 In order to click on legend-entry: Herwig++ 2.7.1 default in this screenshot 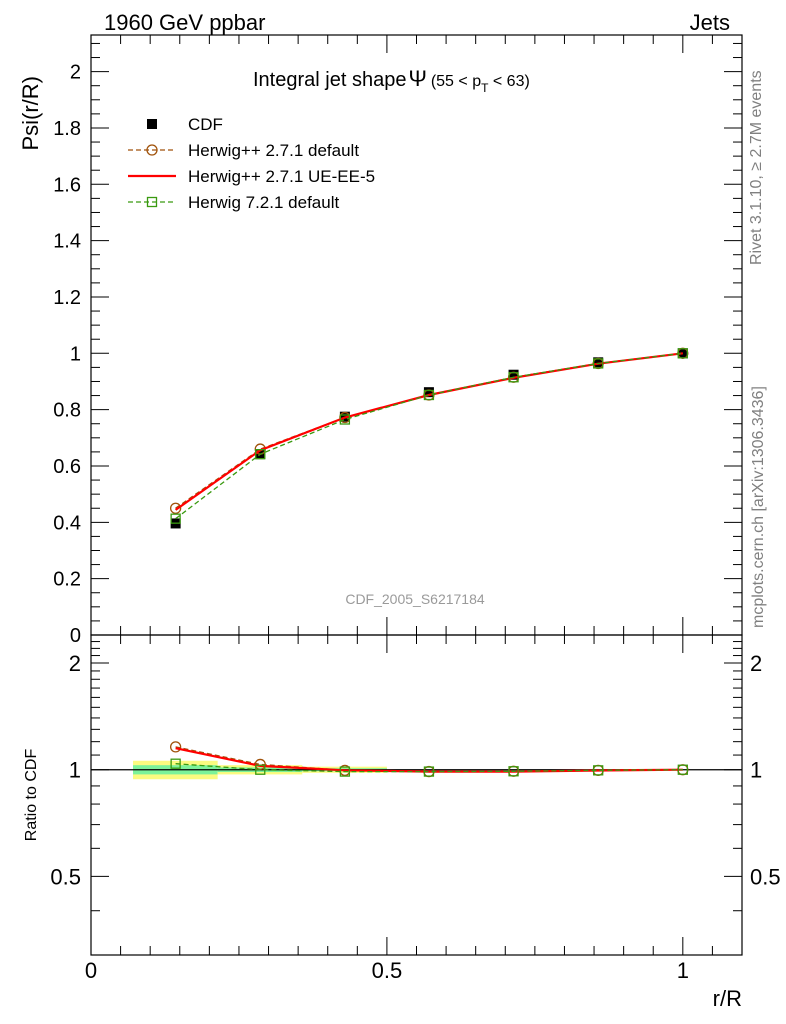, I will do `click(243, 150)`.